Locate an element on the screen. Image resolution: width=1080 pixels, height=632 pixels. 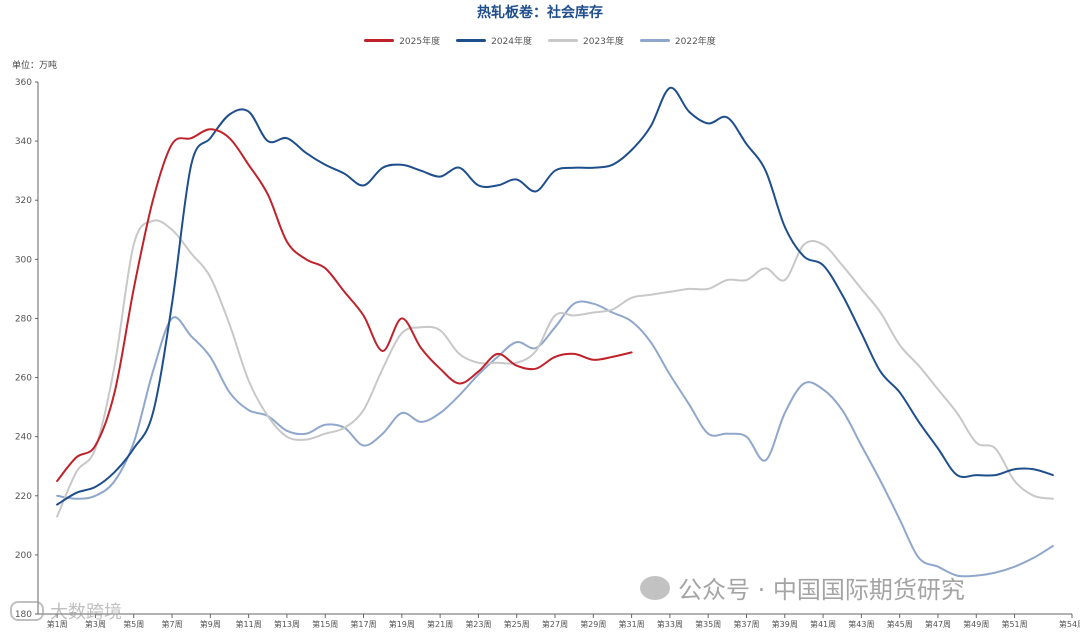
x-tick-label: 第19周 is located at coordinates (402, 624).